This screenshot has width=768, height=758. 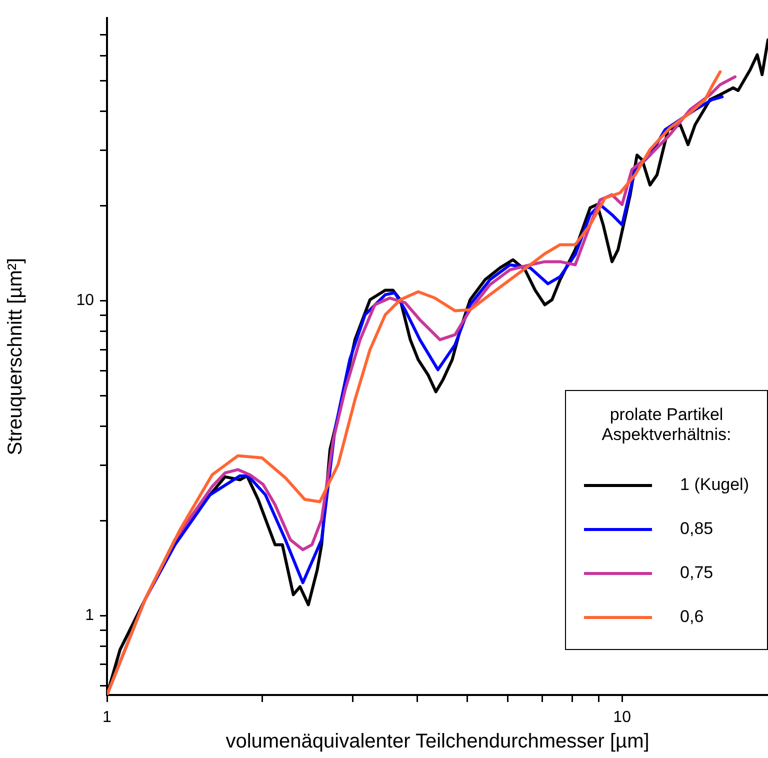 I want to click on legend-title: prolate Partikel Aspektverhältnis:, so click(x=666, y=425).